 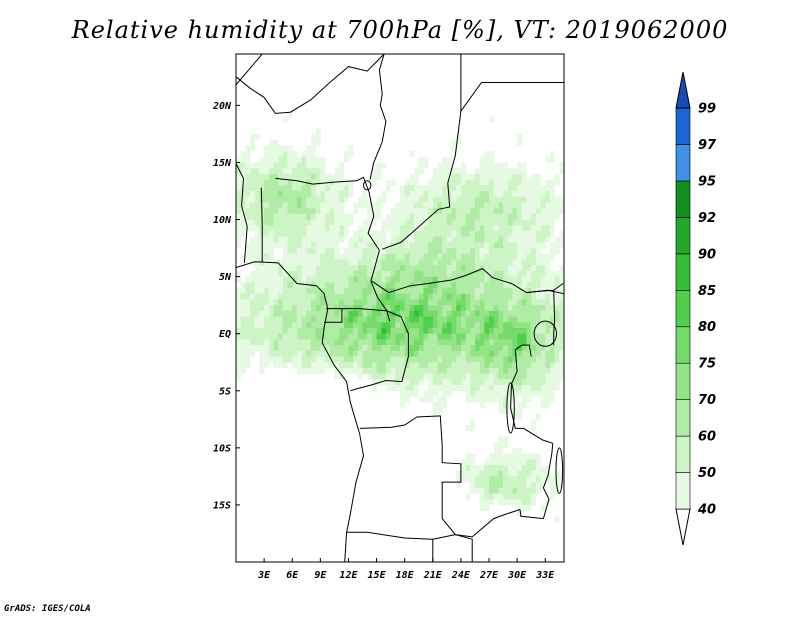 What do you see at coordinates (707, 181) in the screenshot?
I see `colorbar-label: 95` at bounding box center [707, 181].